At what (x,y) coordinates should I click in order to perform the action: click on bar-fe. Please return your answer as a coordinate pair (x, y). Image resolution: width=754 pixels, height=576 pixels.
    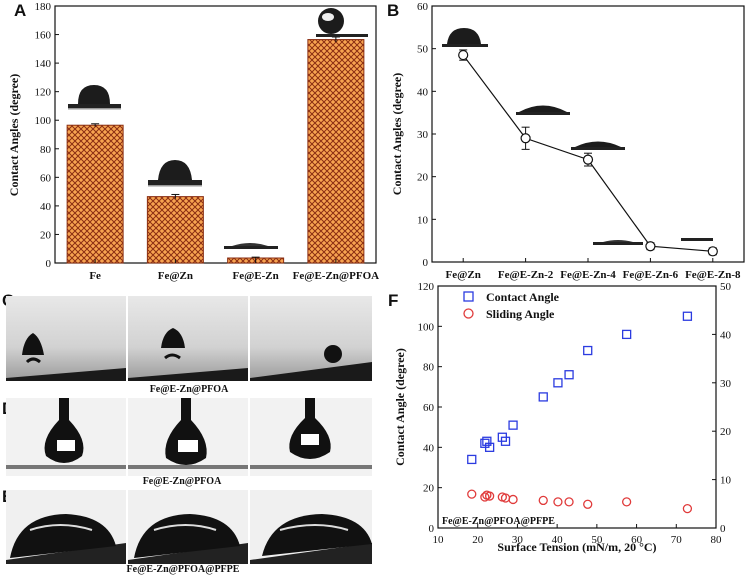
    Looking at the image, I should click on (95, 194).